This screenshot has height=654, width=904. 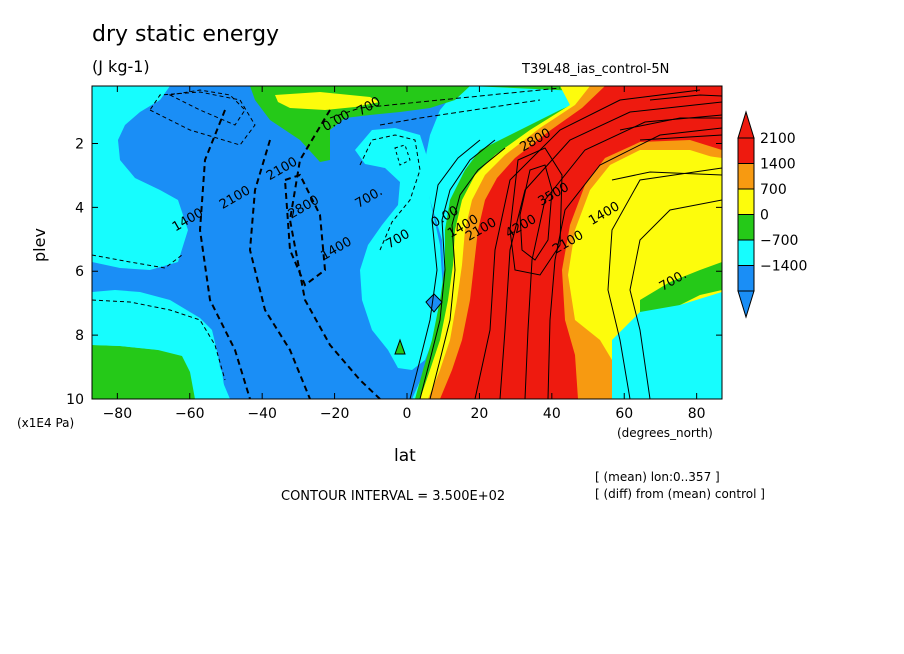 I want to click on colorbar-label: 700, so click(x=773, y=190).